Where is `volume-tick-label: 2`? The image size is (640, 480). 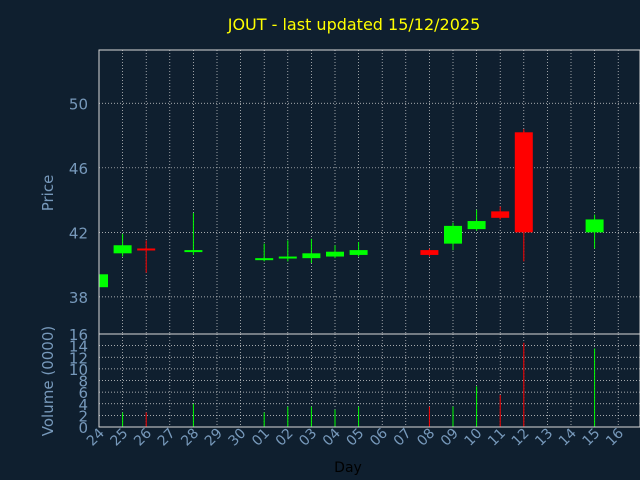 volume-tick-label: 2 is located at coordinates (83, 416).